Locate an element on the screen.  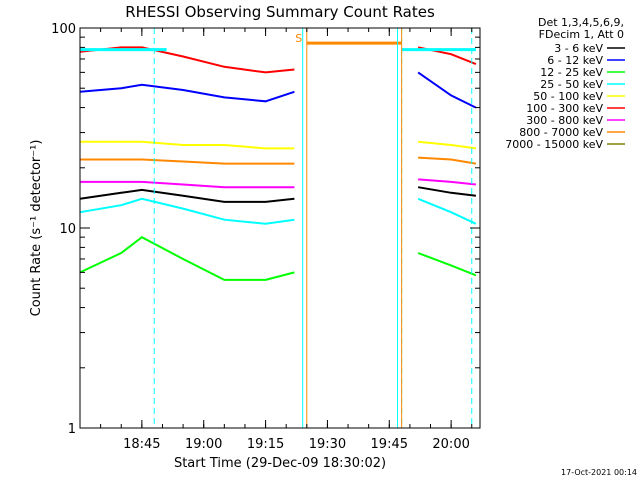
x-tick-label: 19:45 is located at coordinates (389, 444).